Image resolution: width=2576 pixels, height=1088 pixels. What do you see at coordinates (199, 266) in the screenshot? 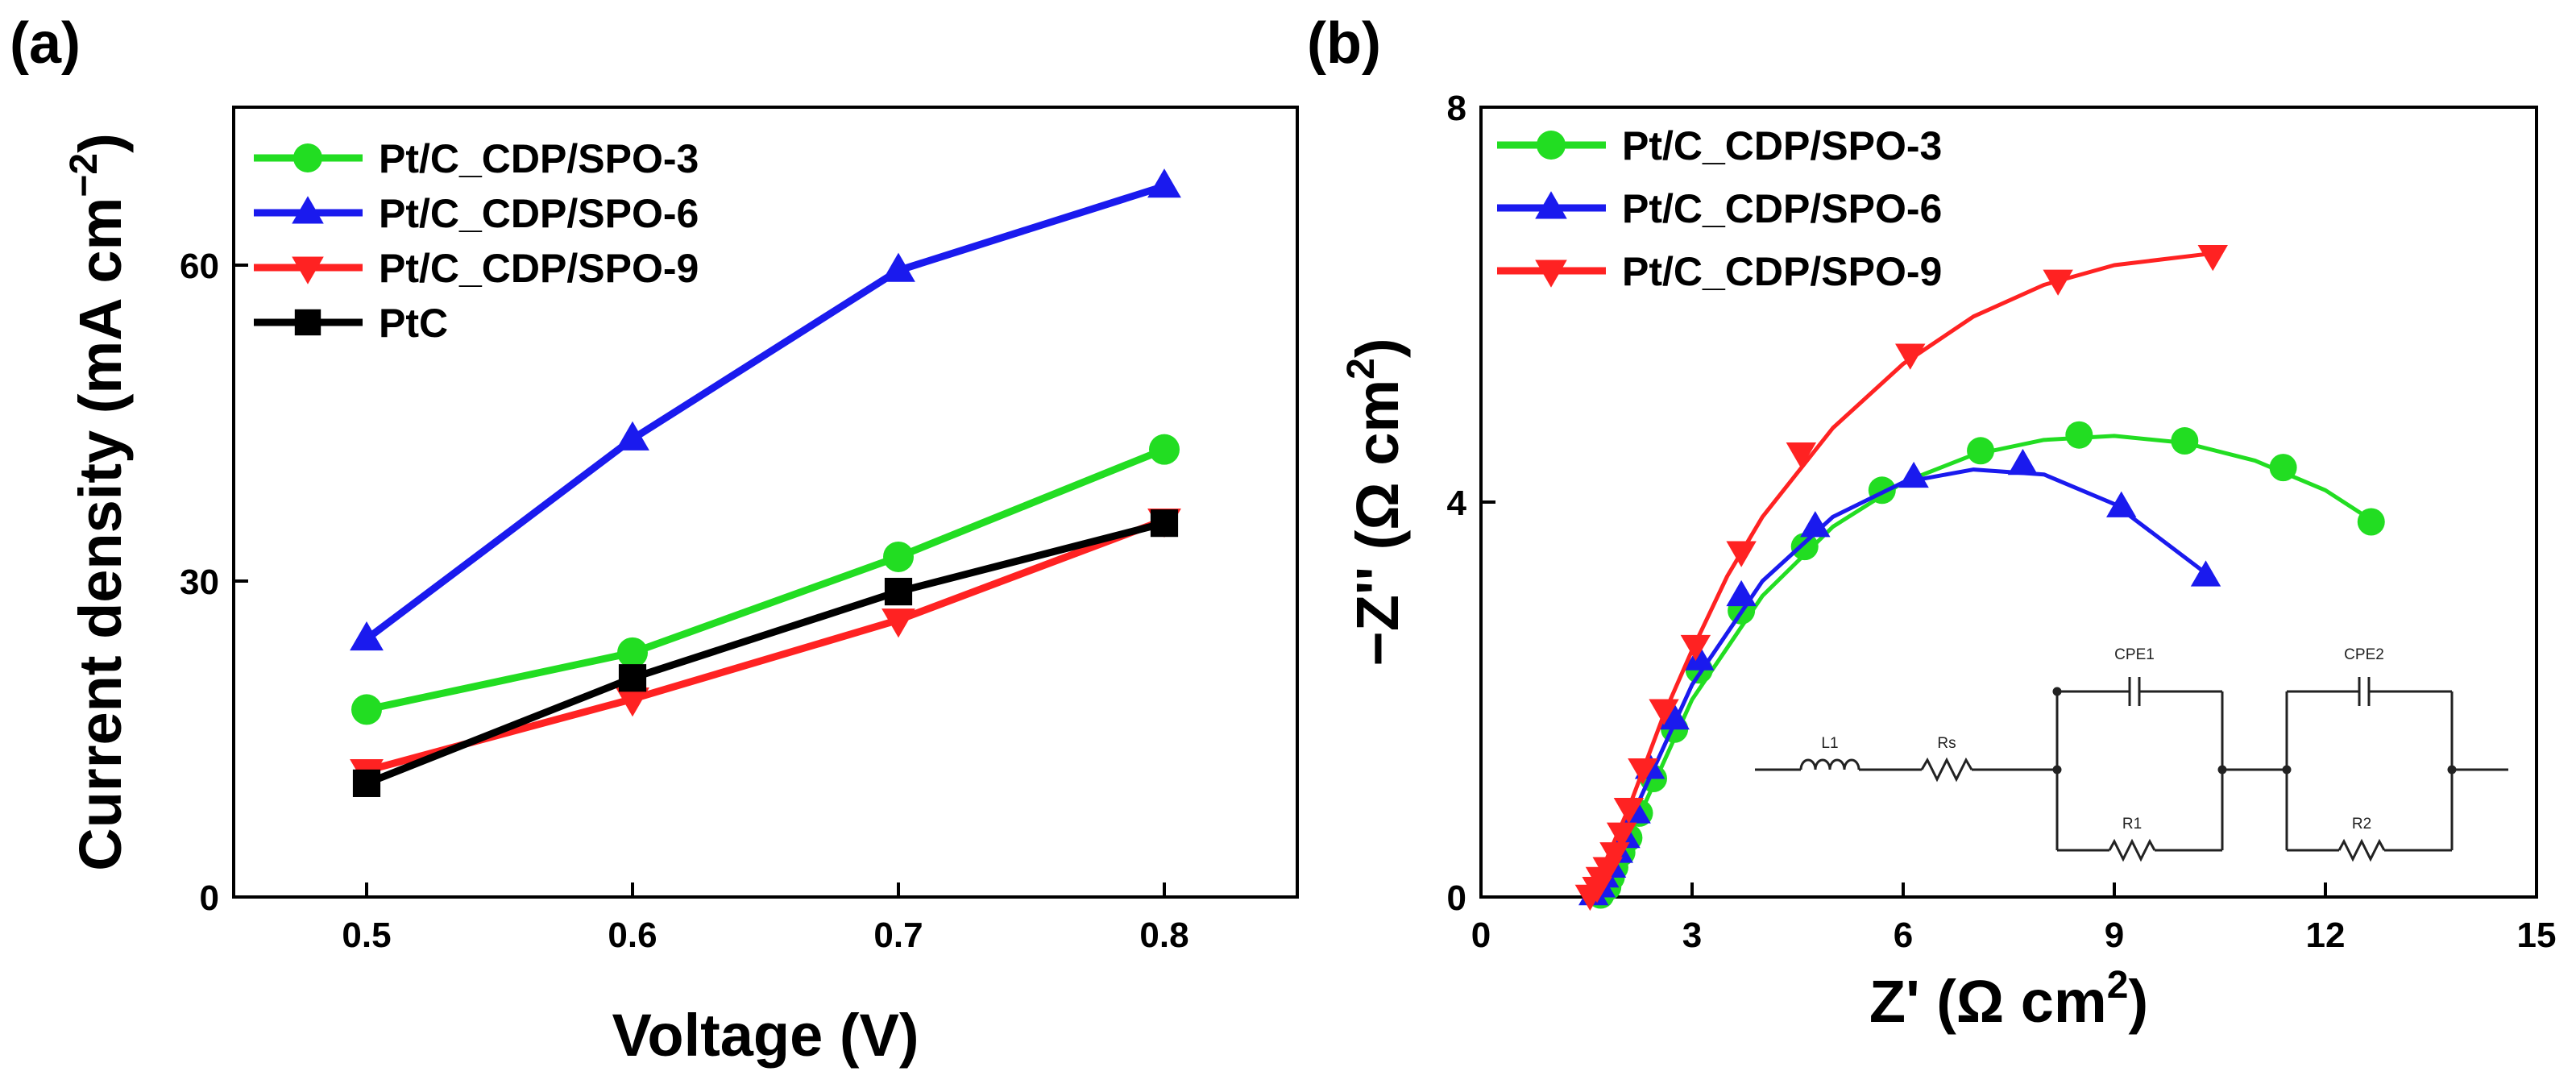
I see `panel-a-y-tick-label: 60` at bounding box center [199, 266].